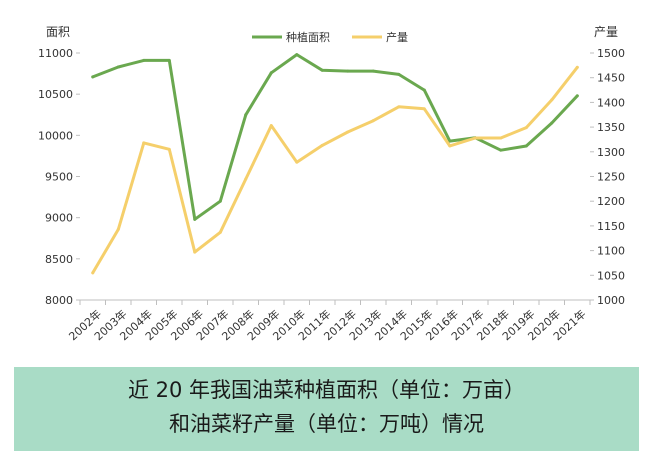 Image resolution: width=649 pixels, height=461 pixels. What do you see at coordinates (611, 201) in the screenshot?
I see `right-tick-label: 1200` at bounding box center [611, 201].